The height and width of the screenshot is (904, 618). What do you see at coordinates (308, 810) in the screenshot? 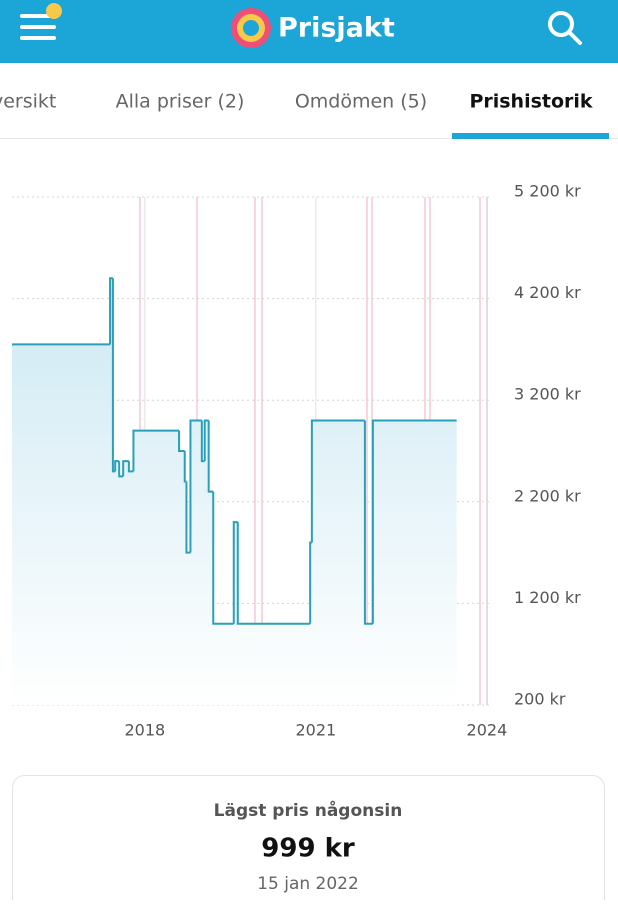
I see `summary-title: Lägst pris någonsin` at bounding box center [308, 810].